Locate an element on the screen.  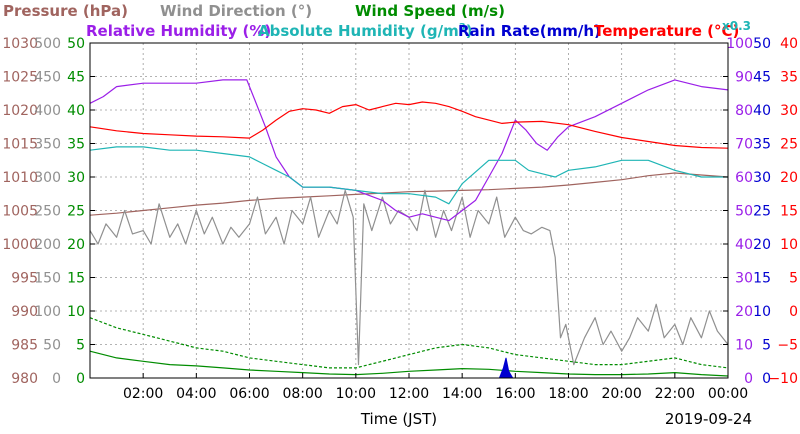
tick-label-rain-rate: 45 is located at coordinates (762, 78).